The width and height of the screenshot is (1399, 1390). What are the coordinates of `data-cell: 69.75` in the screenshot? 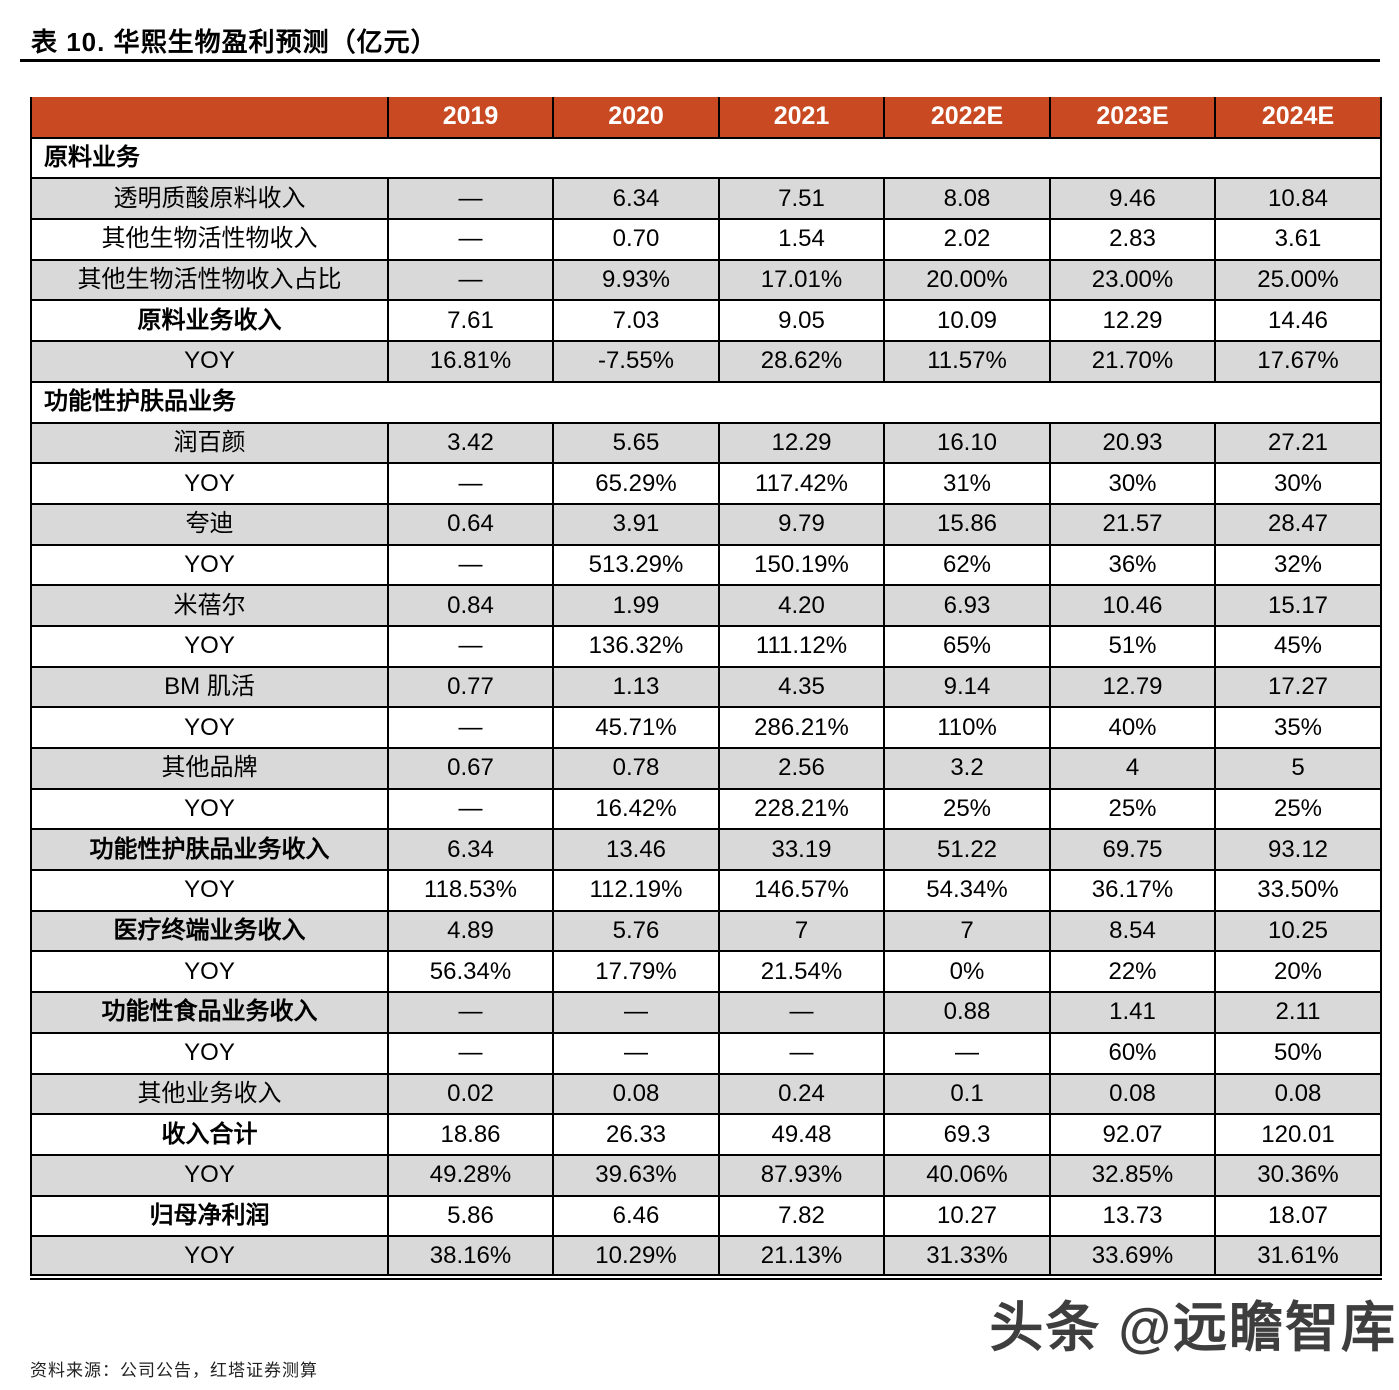 It's located at (1132, 850).